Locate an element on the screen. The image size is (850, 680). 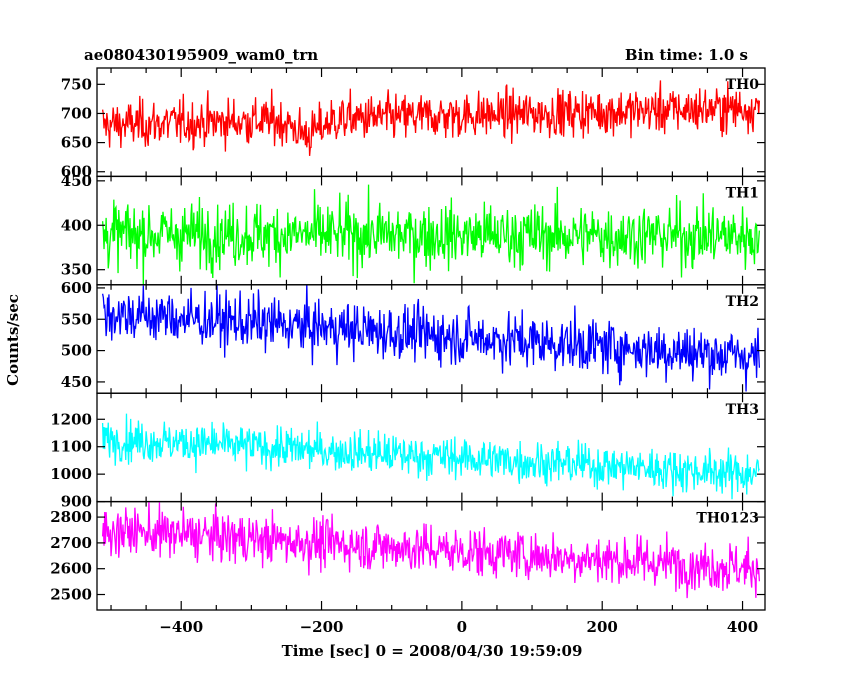
y-tick-label: 900 is located at coordinates (76, 502).